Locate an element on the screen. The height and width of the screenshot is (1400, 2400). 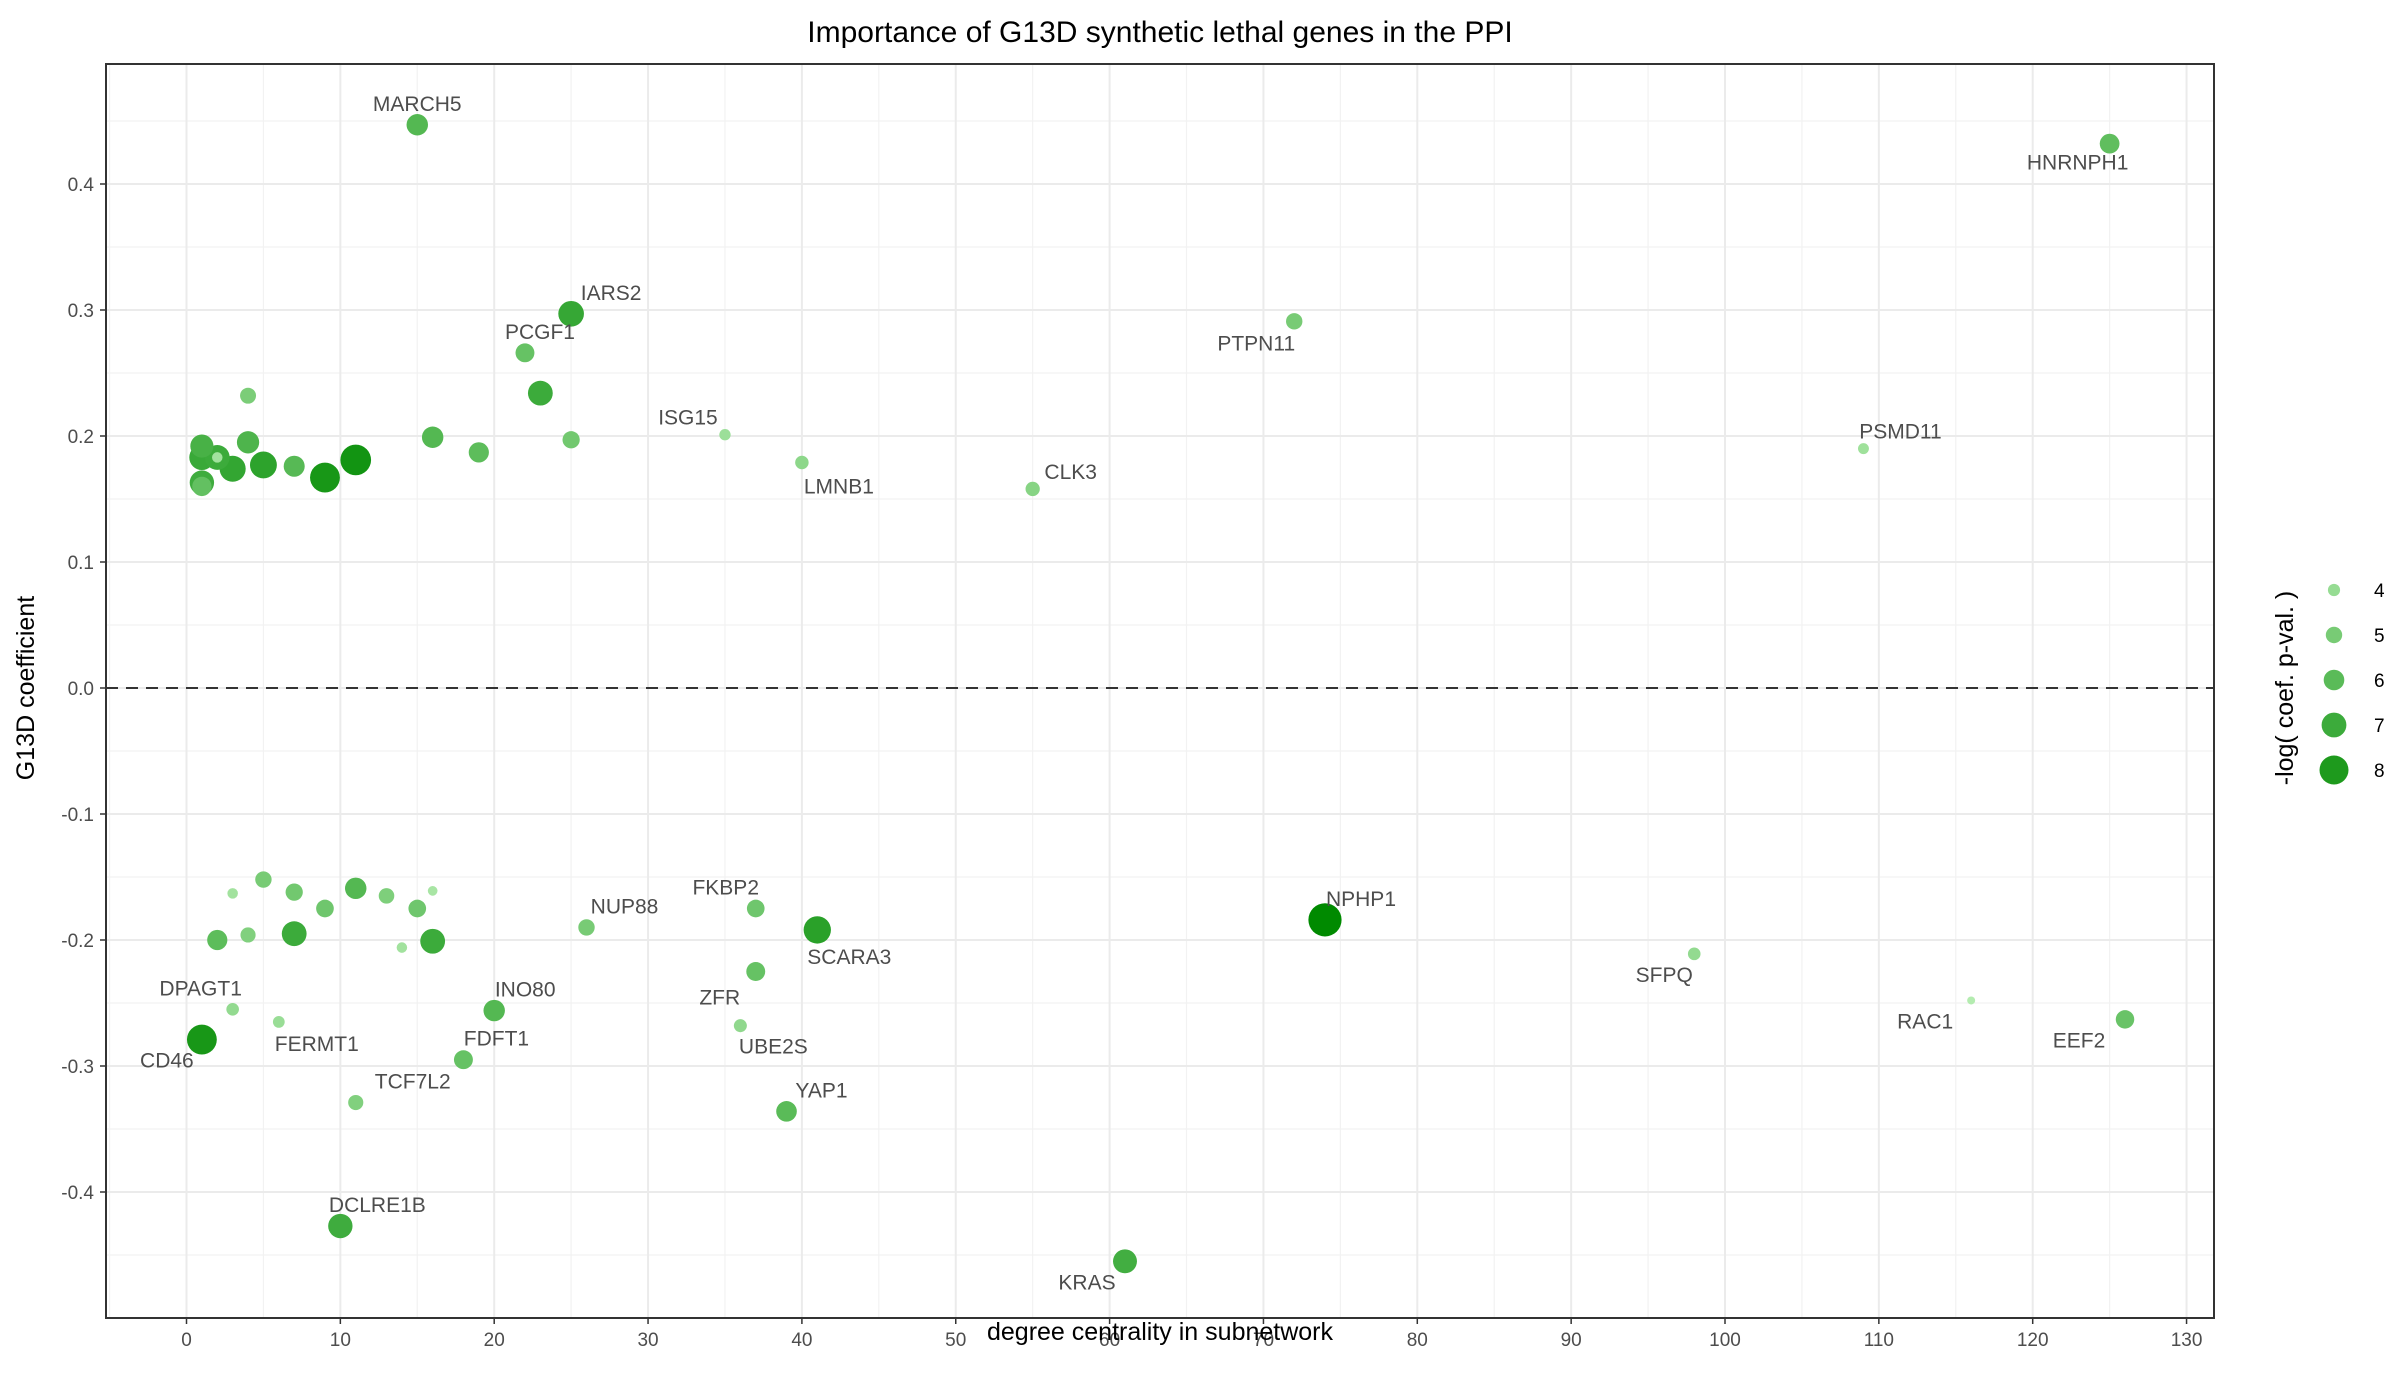
legend-label: 8 is located at coordinates (2379, 771).